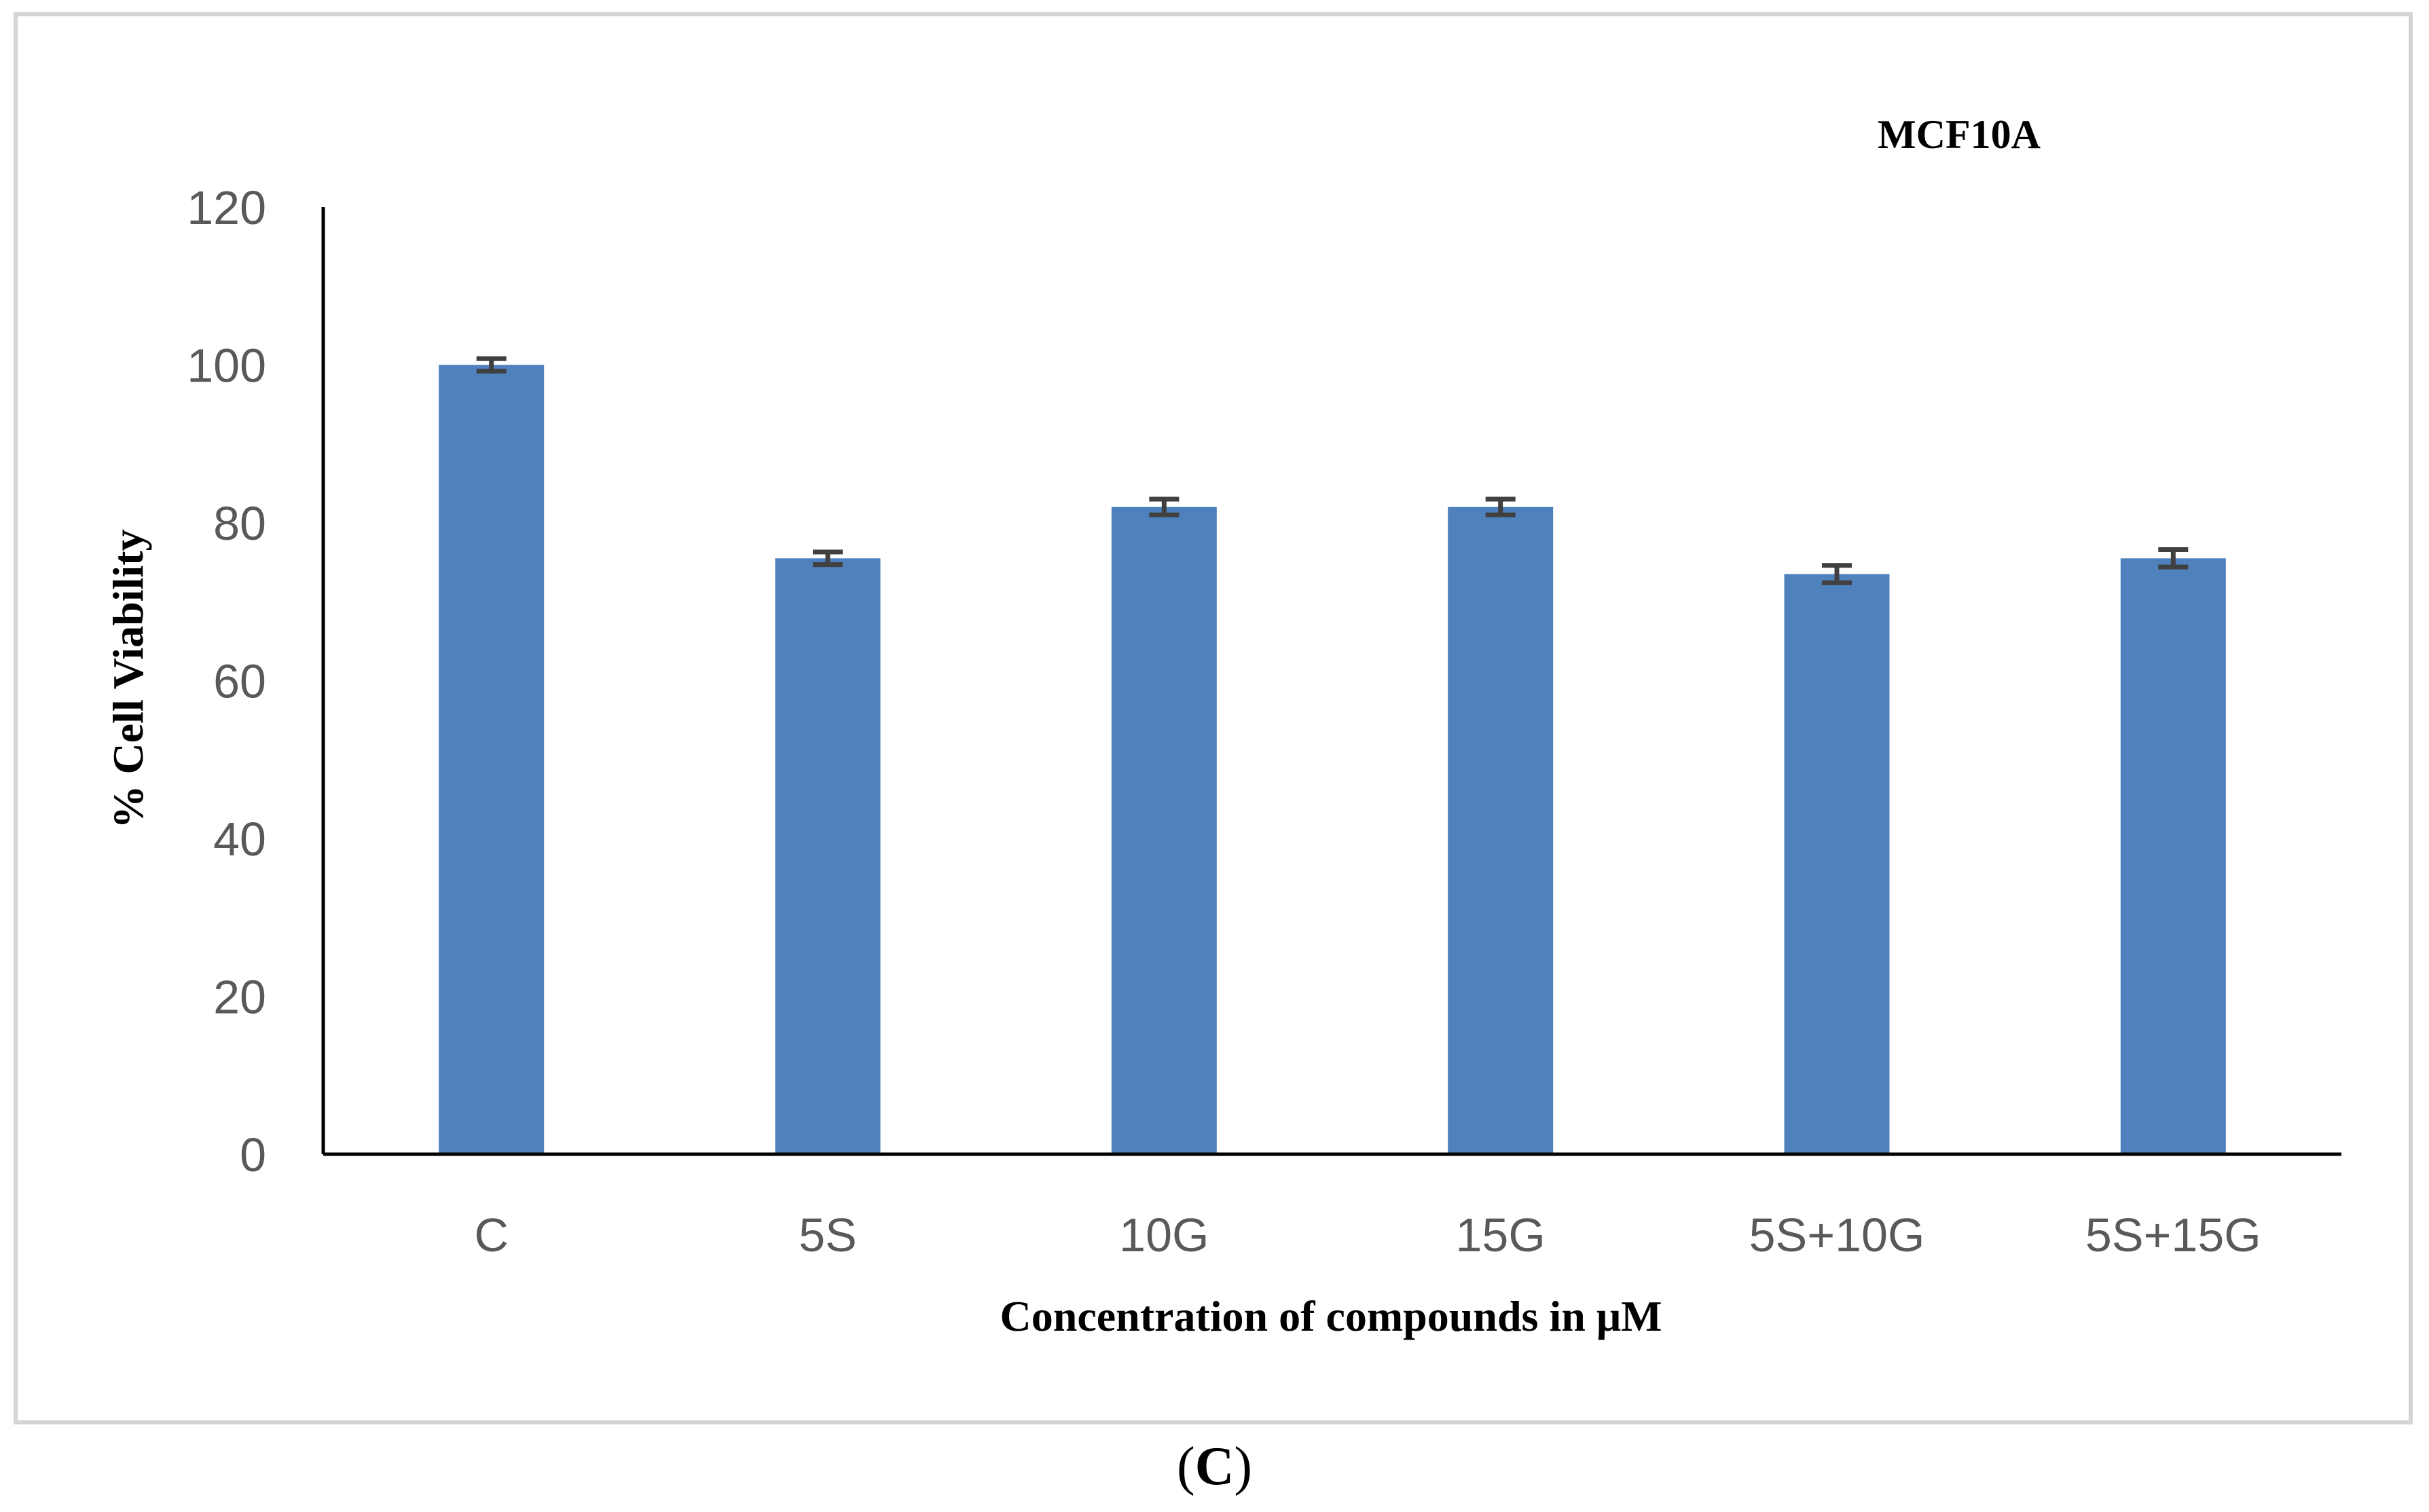 This screenshot has width=2429, height=1512. I want to click on x-tick-label: 10G, so click(1164, 1235).